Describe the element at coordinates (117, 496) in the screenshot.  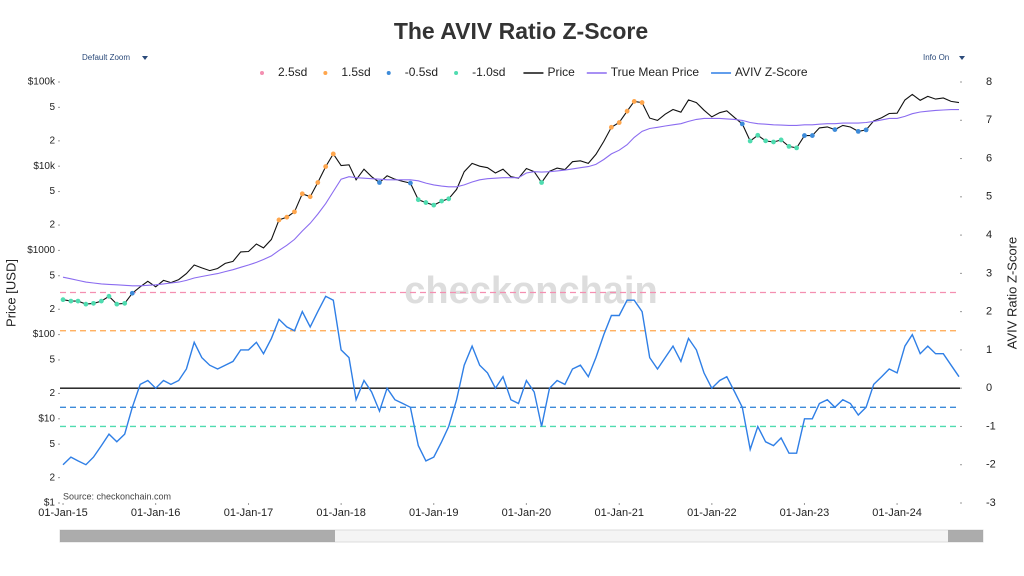
I see `source-note: Source: checkonchain.com` at that location.